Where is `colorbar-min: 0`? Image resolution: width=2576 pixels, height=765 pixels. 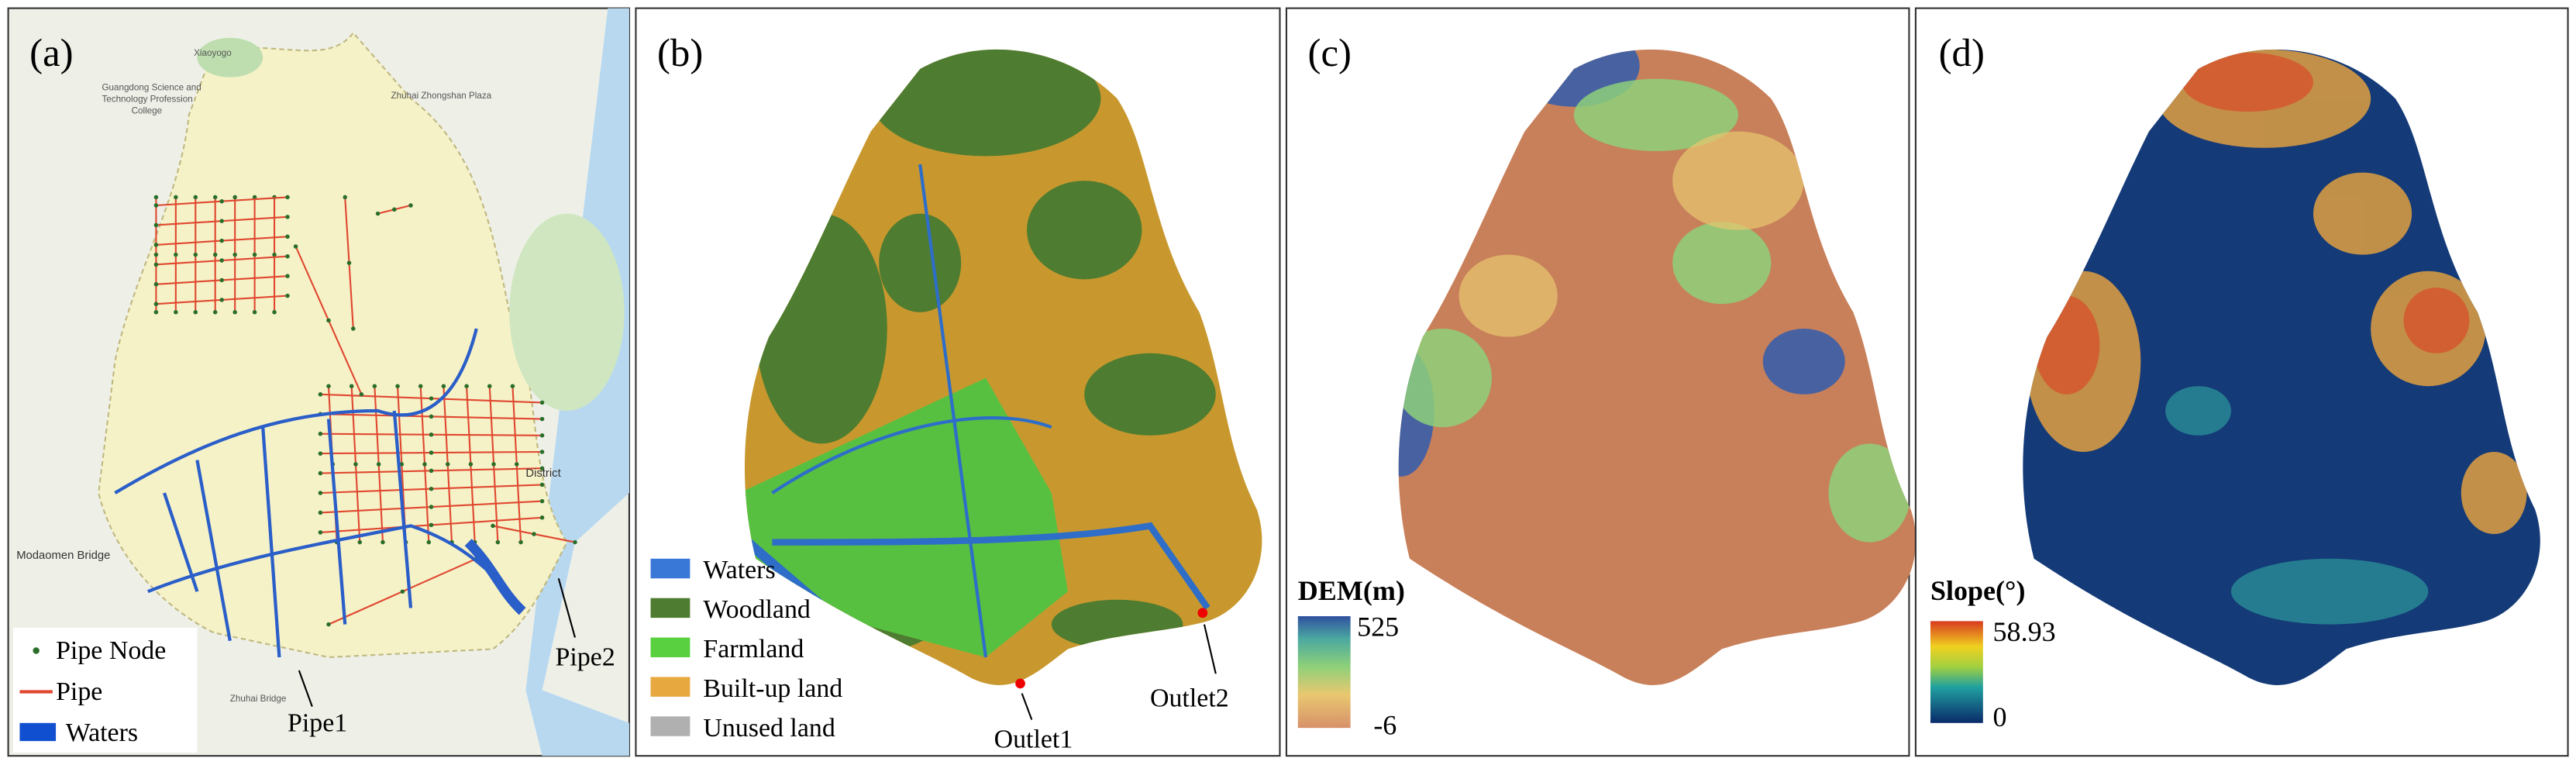
colorbar-min: 0 is located at coordinates (2000, 717).